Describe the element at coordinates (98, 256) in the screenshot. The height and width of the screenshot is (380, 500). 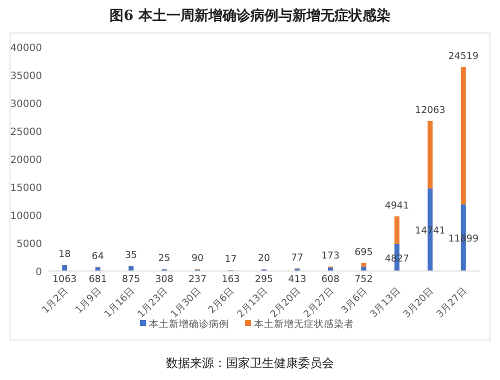
I see `data-label: 64` at that location.